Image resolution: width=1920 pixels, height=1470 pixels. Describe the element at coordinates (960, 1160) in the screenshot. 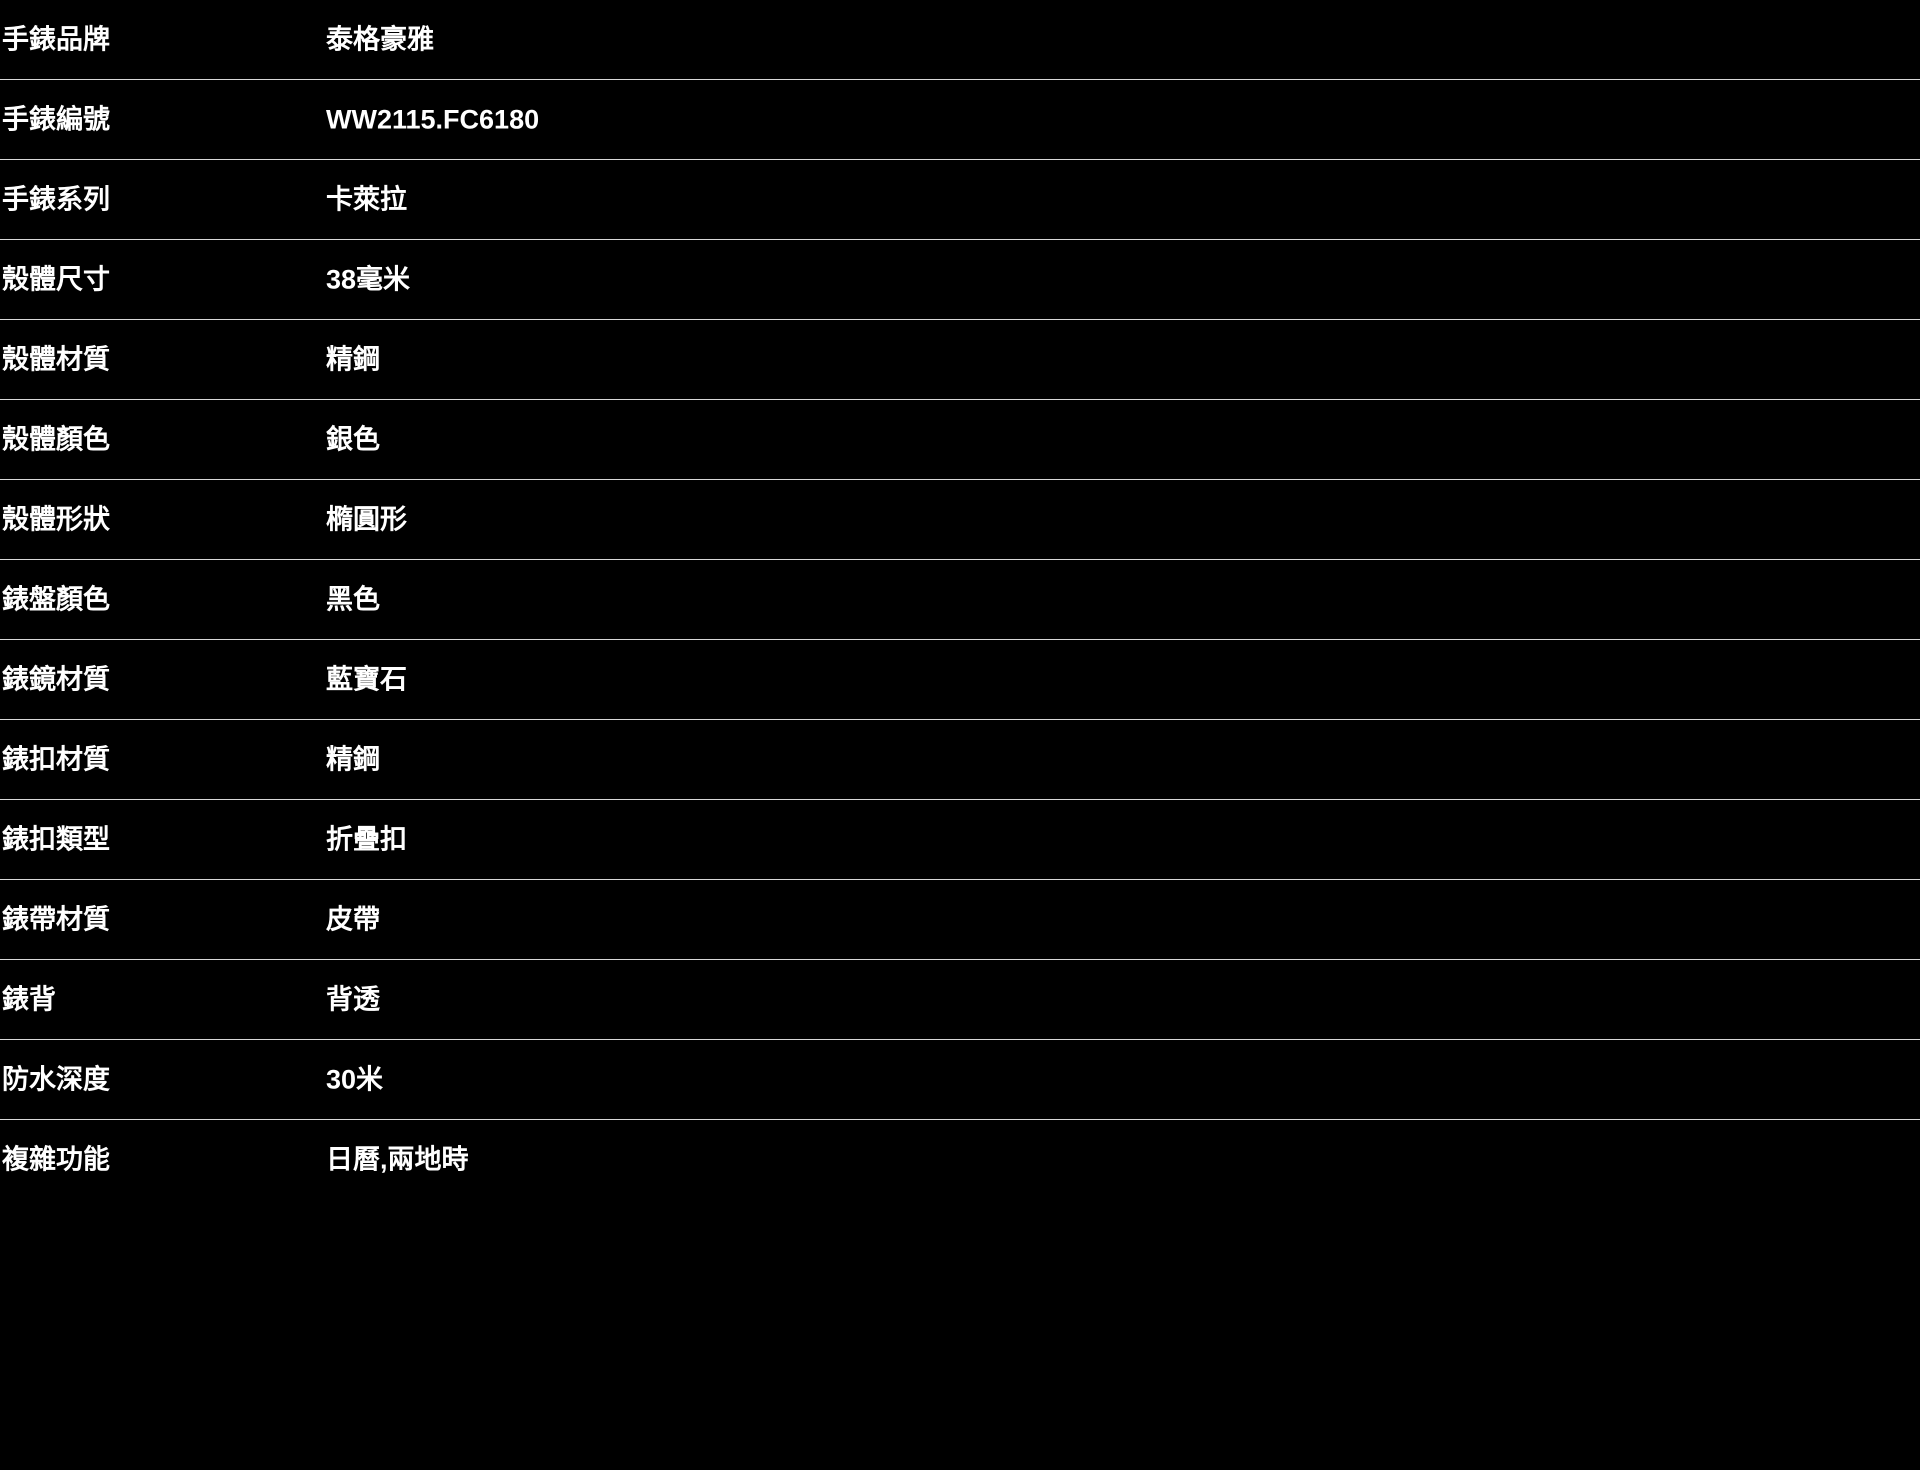

I see `spec-row: 複雜功能 日曆,兩地時` at that location.